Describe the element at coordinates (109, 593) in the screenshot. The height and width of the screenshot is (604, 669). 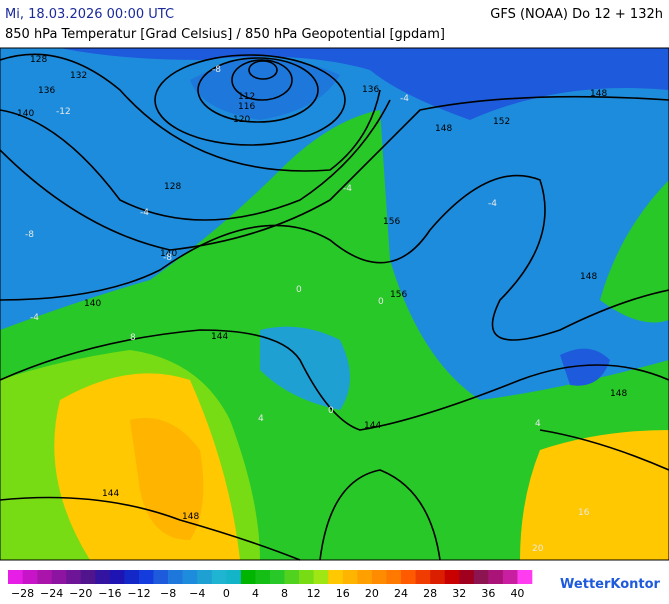
I see `colorbar-label: −16` at that location.